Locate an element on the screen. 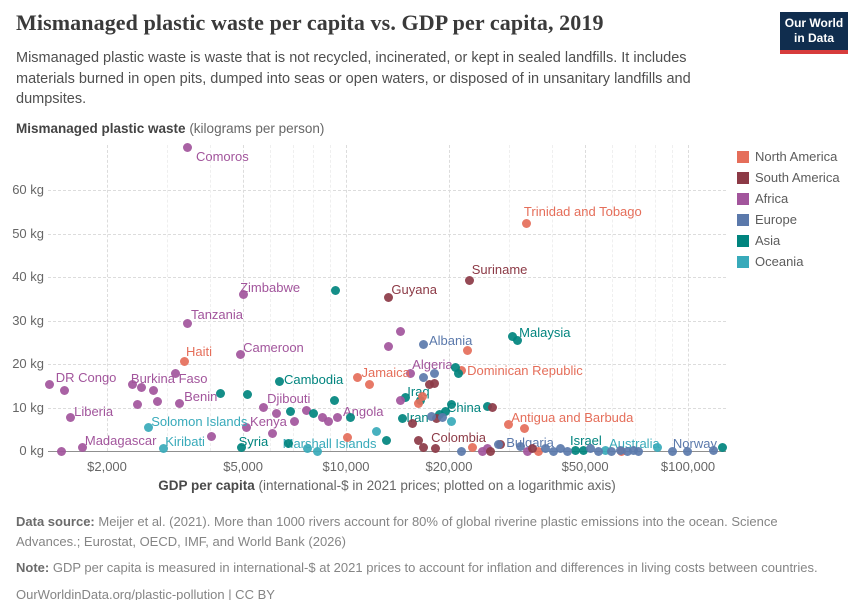 This screenshot has width=850, height=600. data-point-cameroon is located at coordinates (240, 355).